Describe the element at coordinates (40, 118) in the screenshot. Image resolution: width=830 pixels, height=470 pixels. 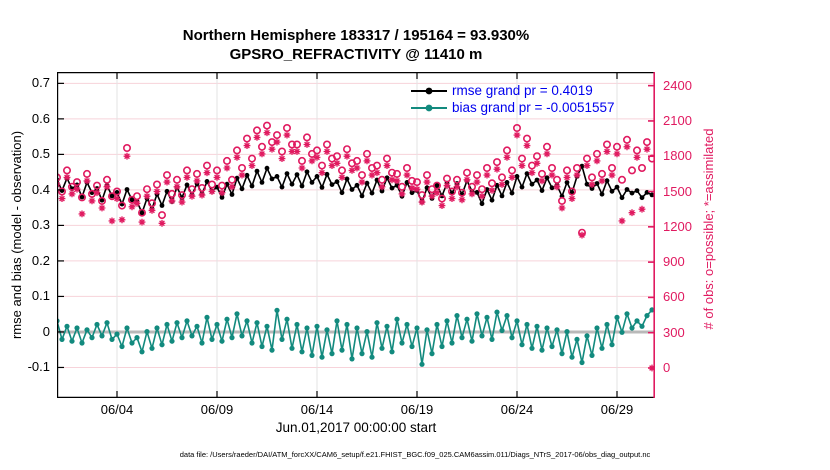
I see `left-tick-label: 0.6` at that location.